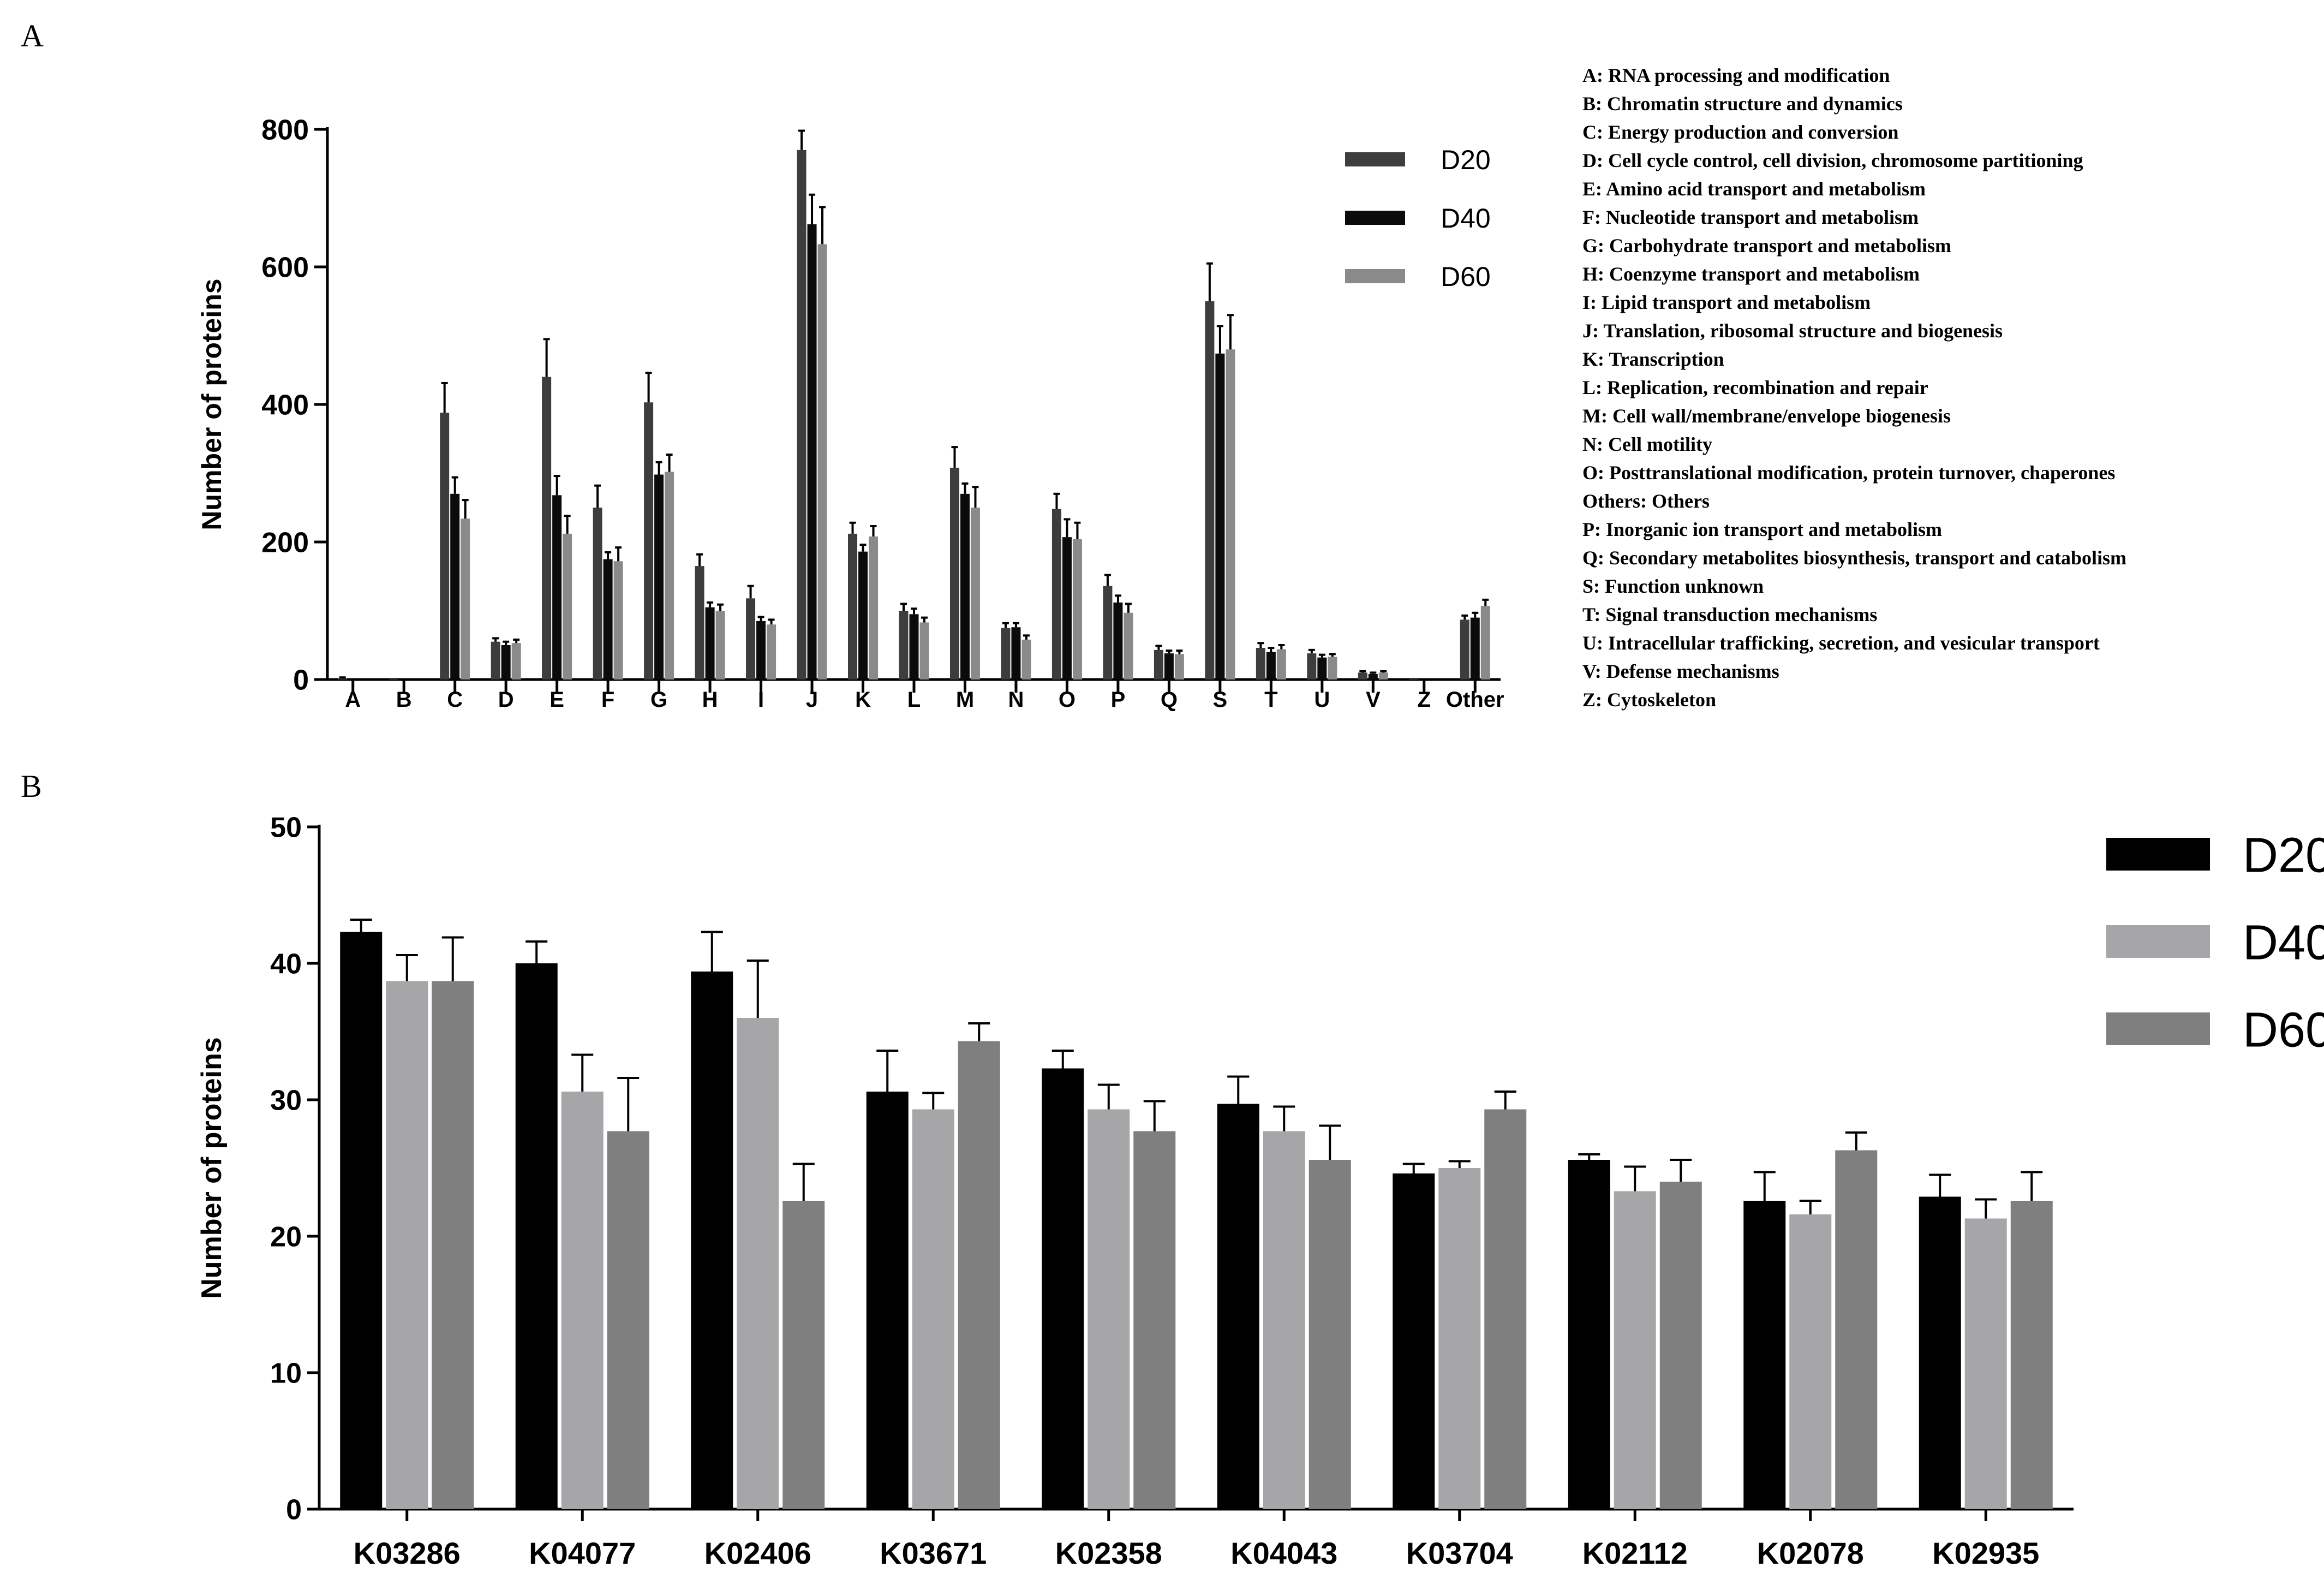  Describe the element at coordinates (516, 661) in the screenshot. I see `bar-d60-d` at that location.